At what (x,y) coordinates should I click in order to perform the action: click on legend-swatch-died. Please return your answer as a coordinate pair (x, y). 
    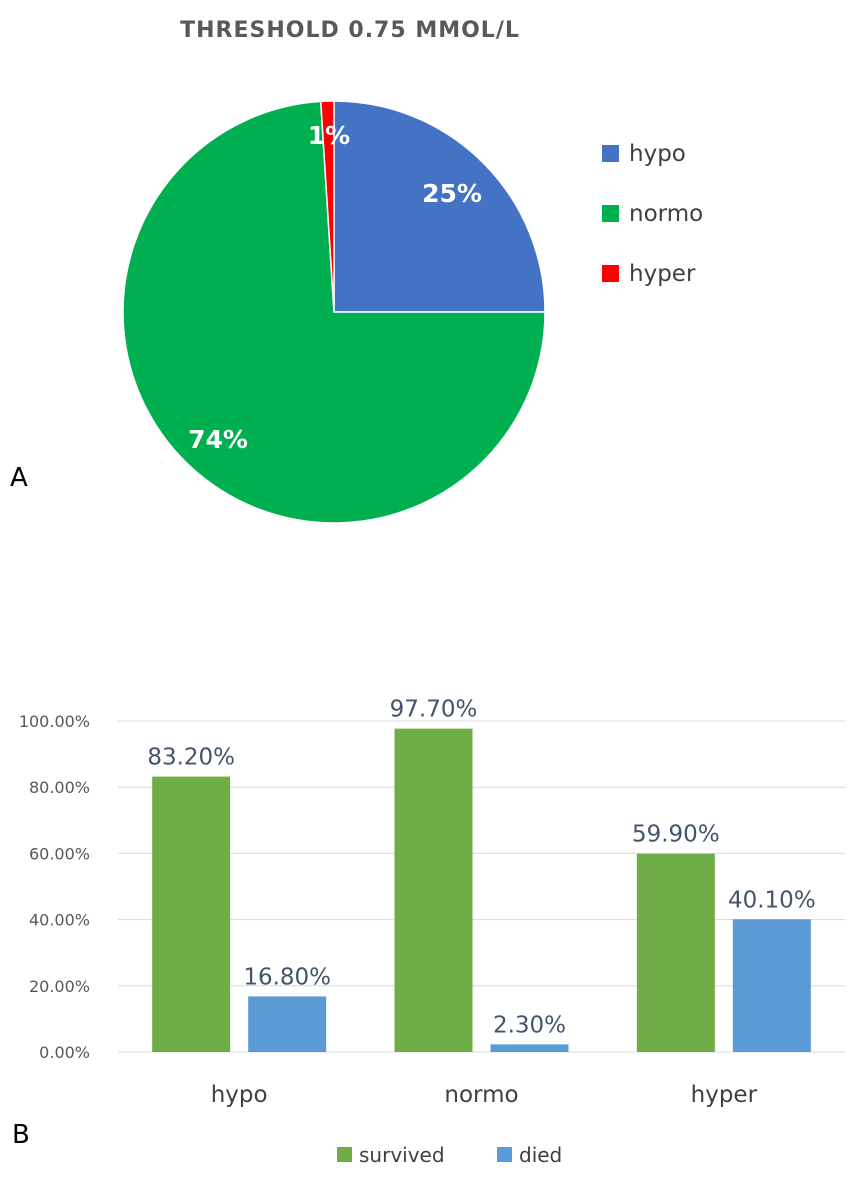
    Looking at the image, I should click on (504, 1154).